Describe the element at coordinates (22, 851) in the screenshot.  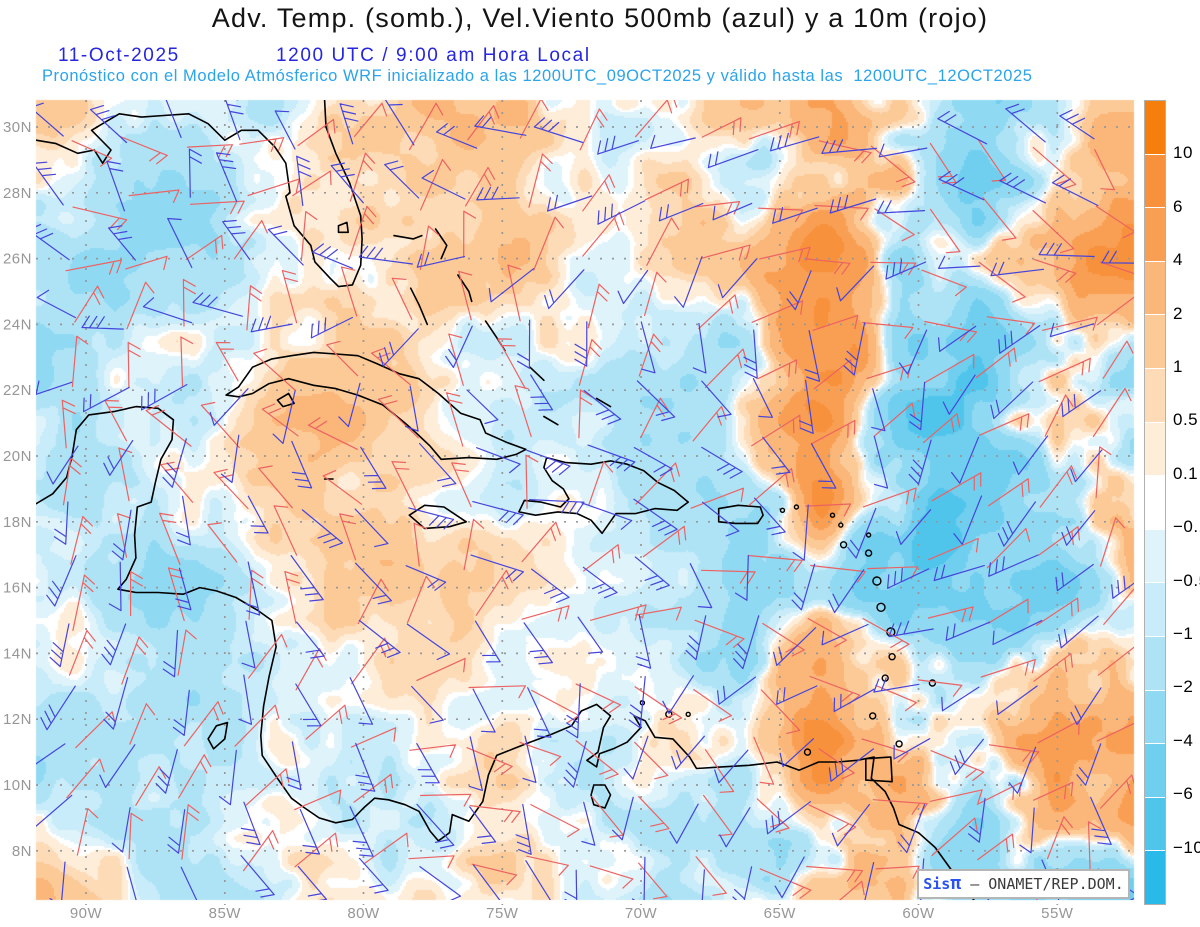
I see `lat-tick-label: 8N` at that location.